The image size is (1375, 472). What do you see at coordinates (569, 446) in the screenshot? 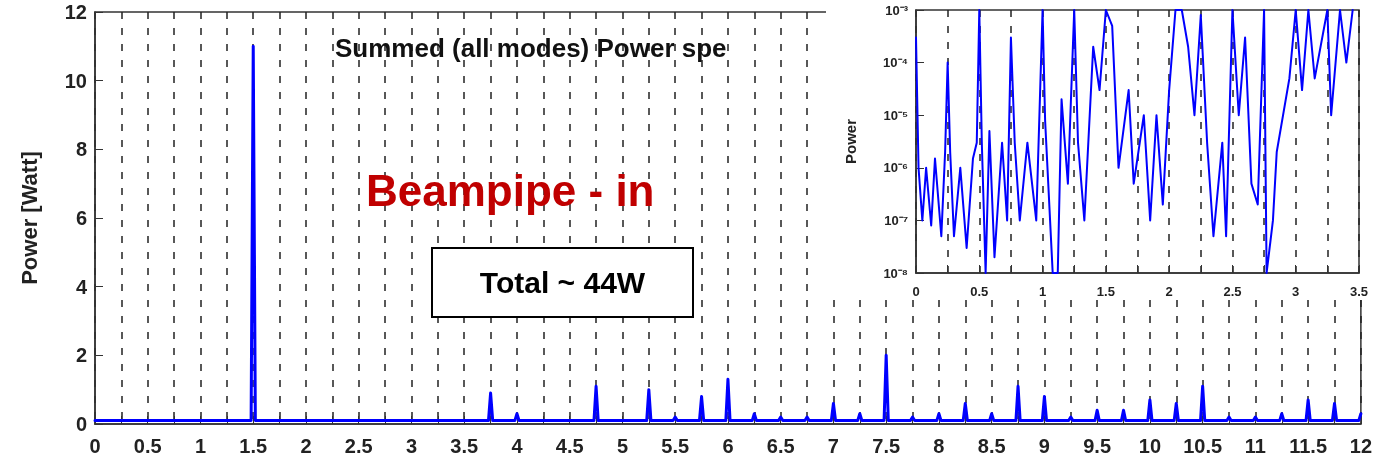
I see `x-tick-label: 4.5` at bounding box center [569, 446].